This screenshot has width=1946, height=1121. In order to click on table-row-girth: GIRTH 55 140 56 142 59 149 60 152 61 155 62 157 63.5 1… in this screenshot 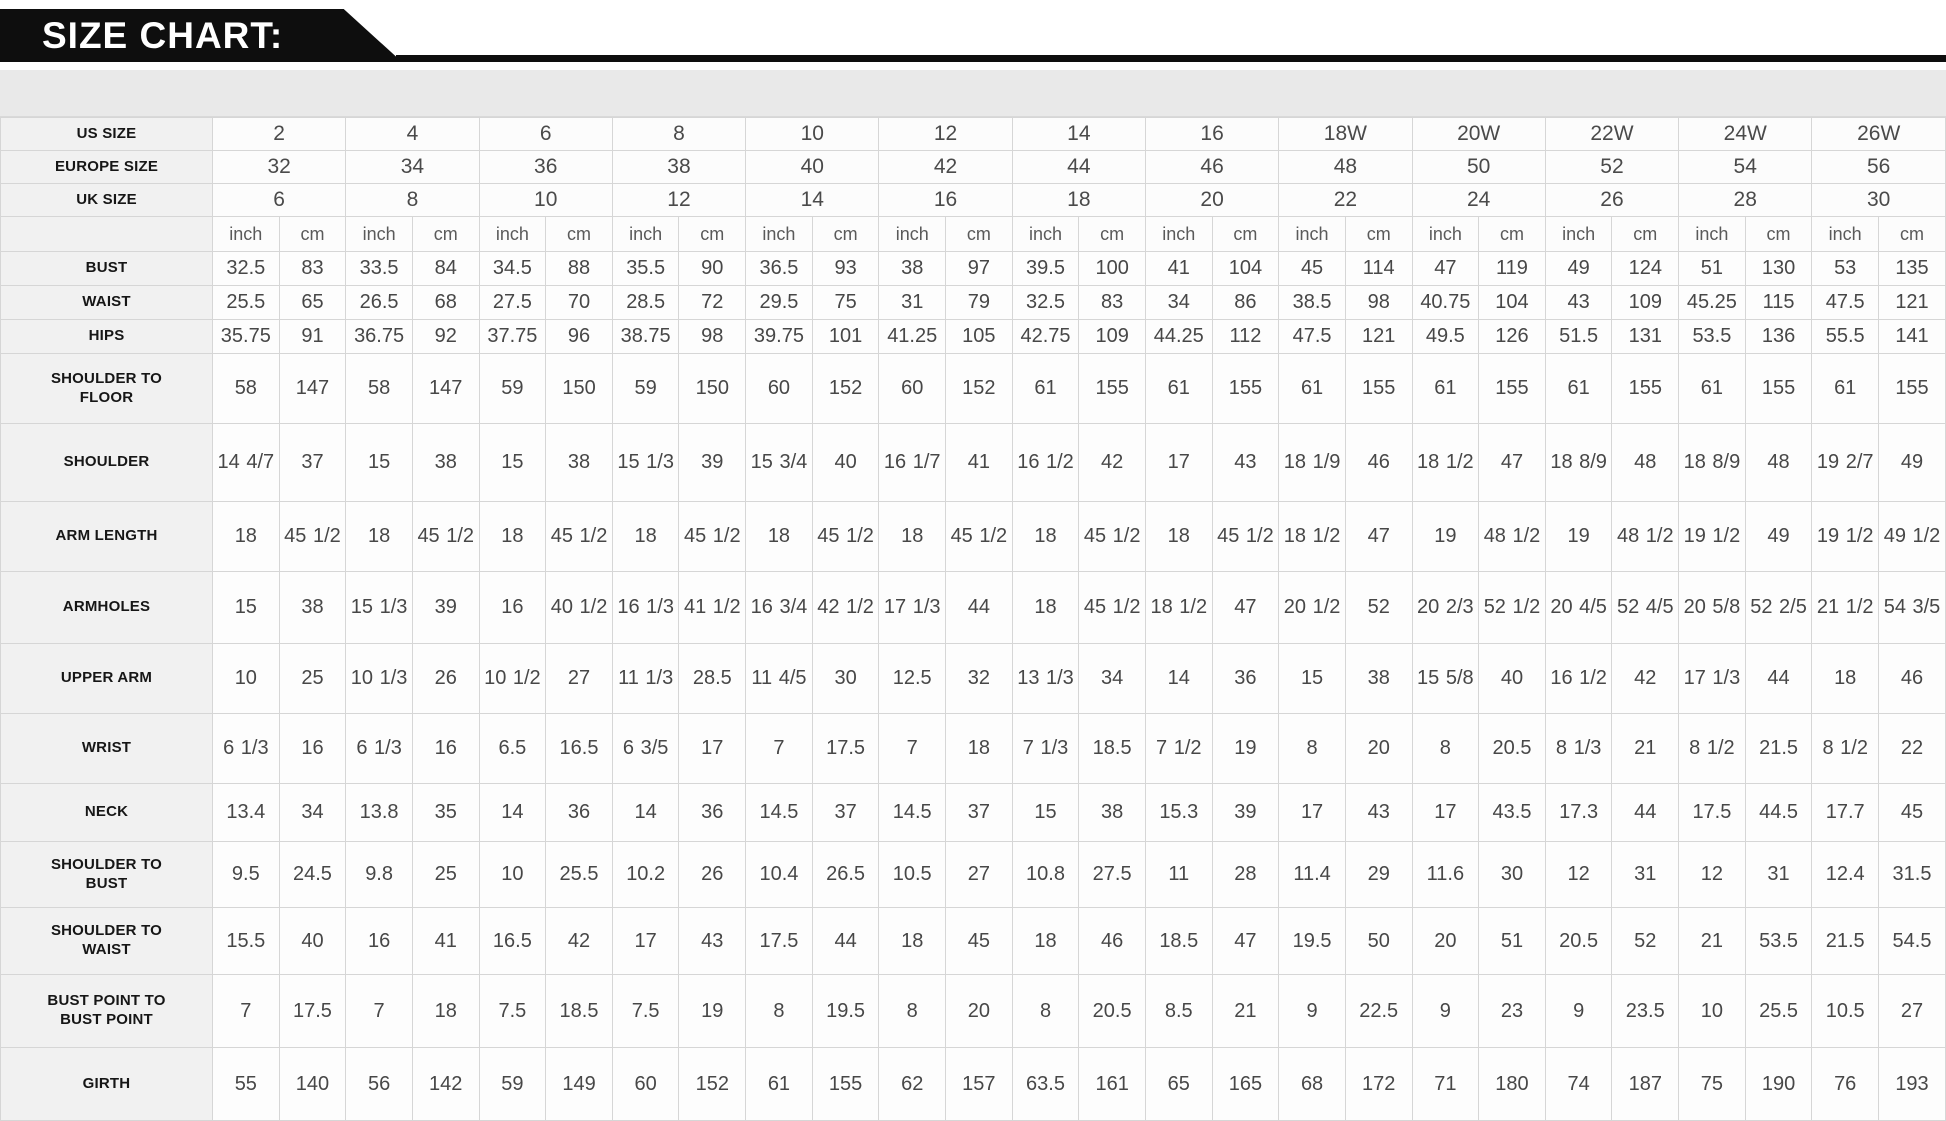, I will do `click(973, 1084)`.